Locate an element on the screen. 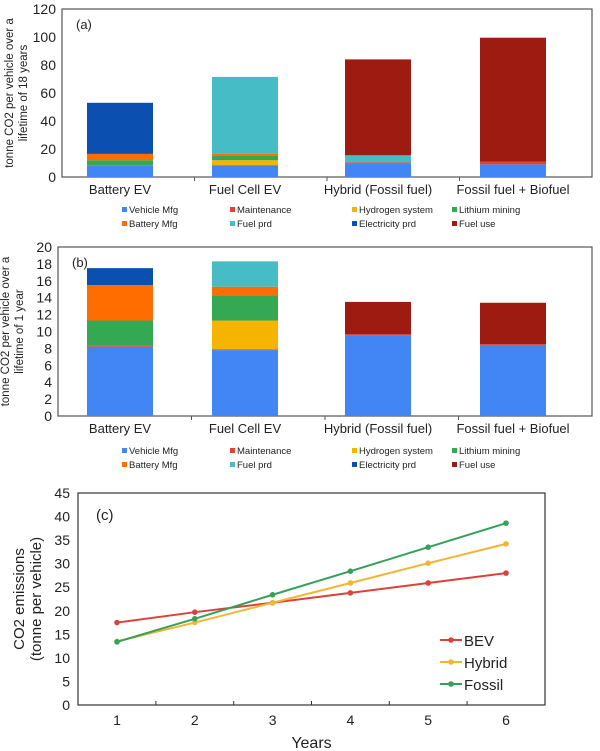 This screenshot has width=600, height=751. x-axis-title: Years is located at coordinates (311, 743).